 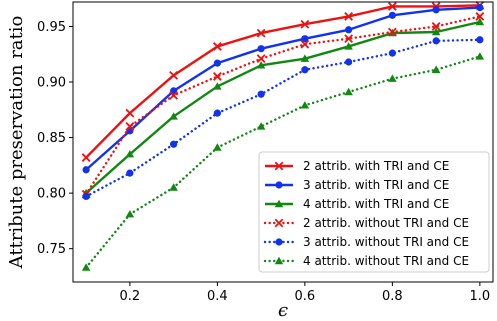 What do you see at coordinates (480, 296) in the screenshot?
I see `x-tick-label: 1.0` at bounding box center [480, 296].